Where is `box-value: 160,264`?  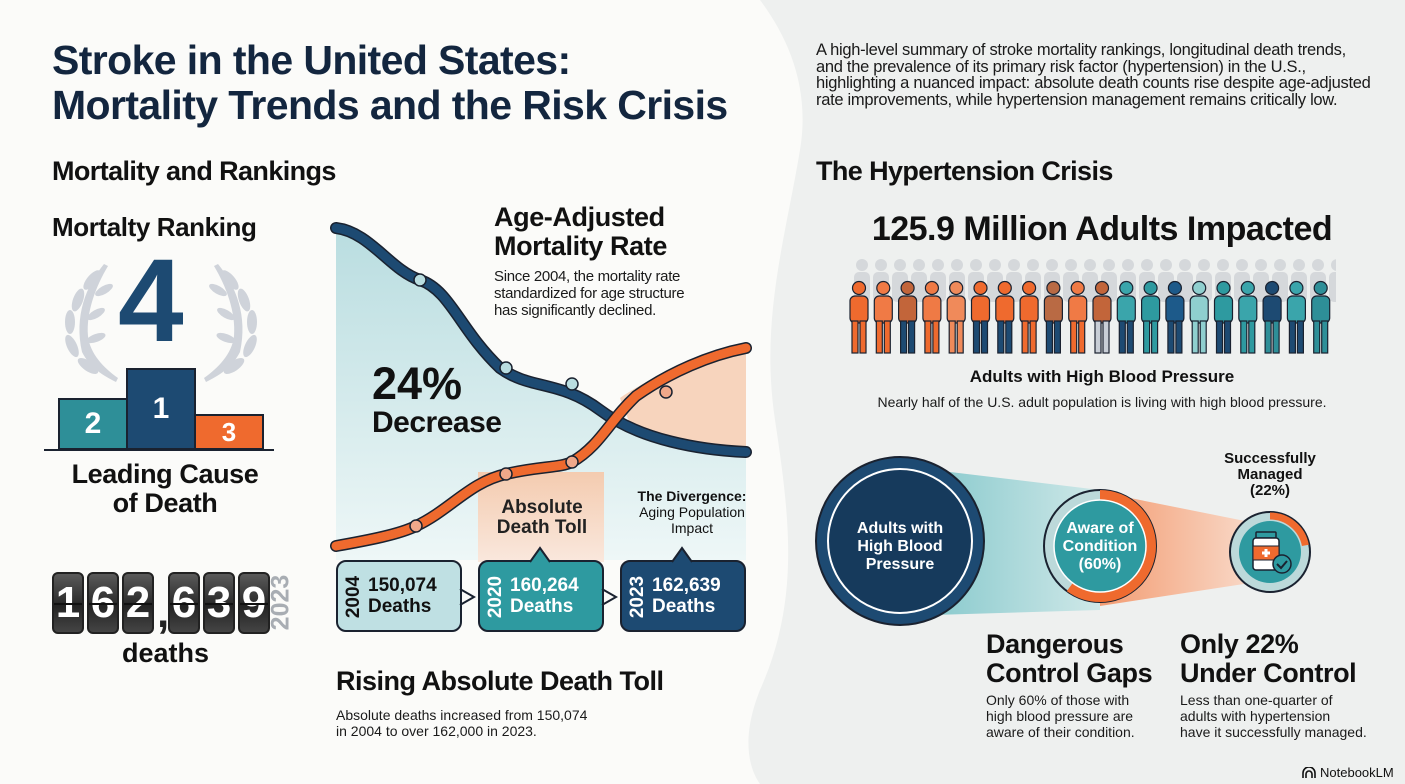
box-value: 160,264 is located at coordinates (544, 585).